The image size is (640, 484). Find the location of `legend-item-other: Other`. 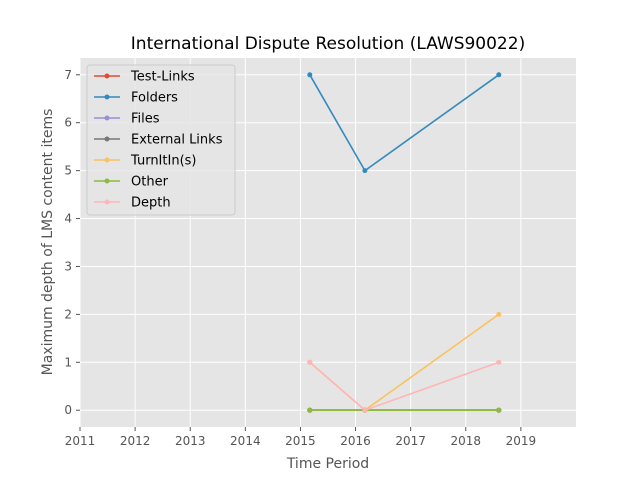

legend-item-other: Other is located at coordinates (131, 182).